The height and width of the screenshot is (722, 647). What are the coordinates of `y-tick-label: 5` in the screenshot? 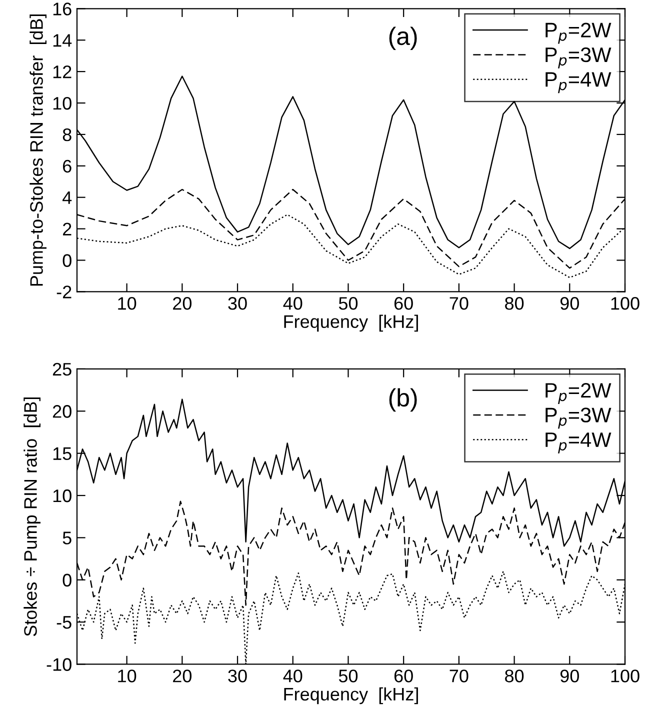 It's located at (67, 538).